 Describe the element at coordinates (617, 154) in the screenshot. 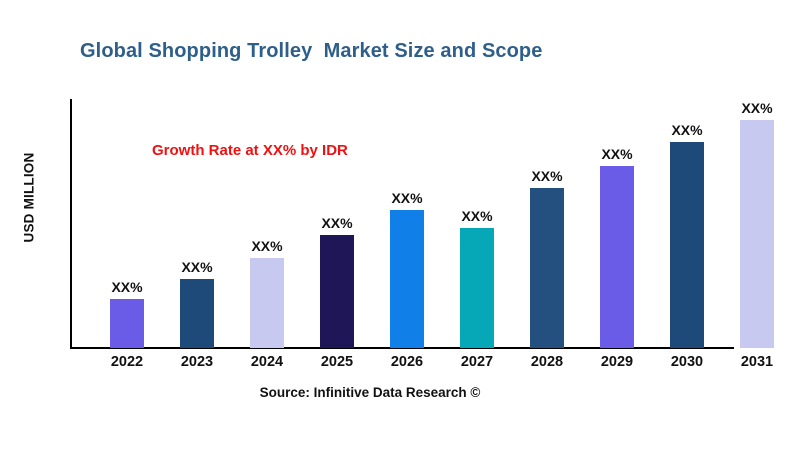

I see `bar-value-label-2029: XX%` at that location.